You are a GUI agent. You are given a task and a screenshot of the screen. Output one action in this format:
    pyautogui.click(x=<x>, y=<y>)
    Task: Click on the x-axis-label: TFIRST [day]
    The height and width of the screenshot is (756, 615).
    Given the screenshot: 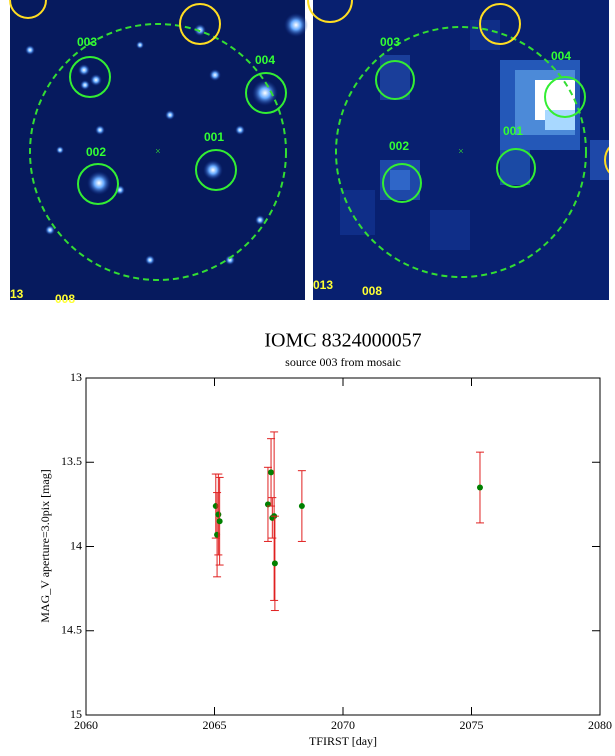 What is the action you would take?
    pyautogui.click(x=343, y=741)
    